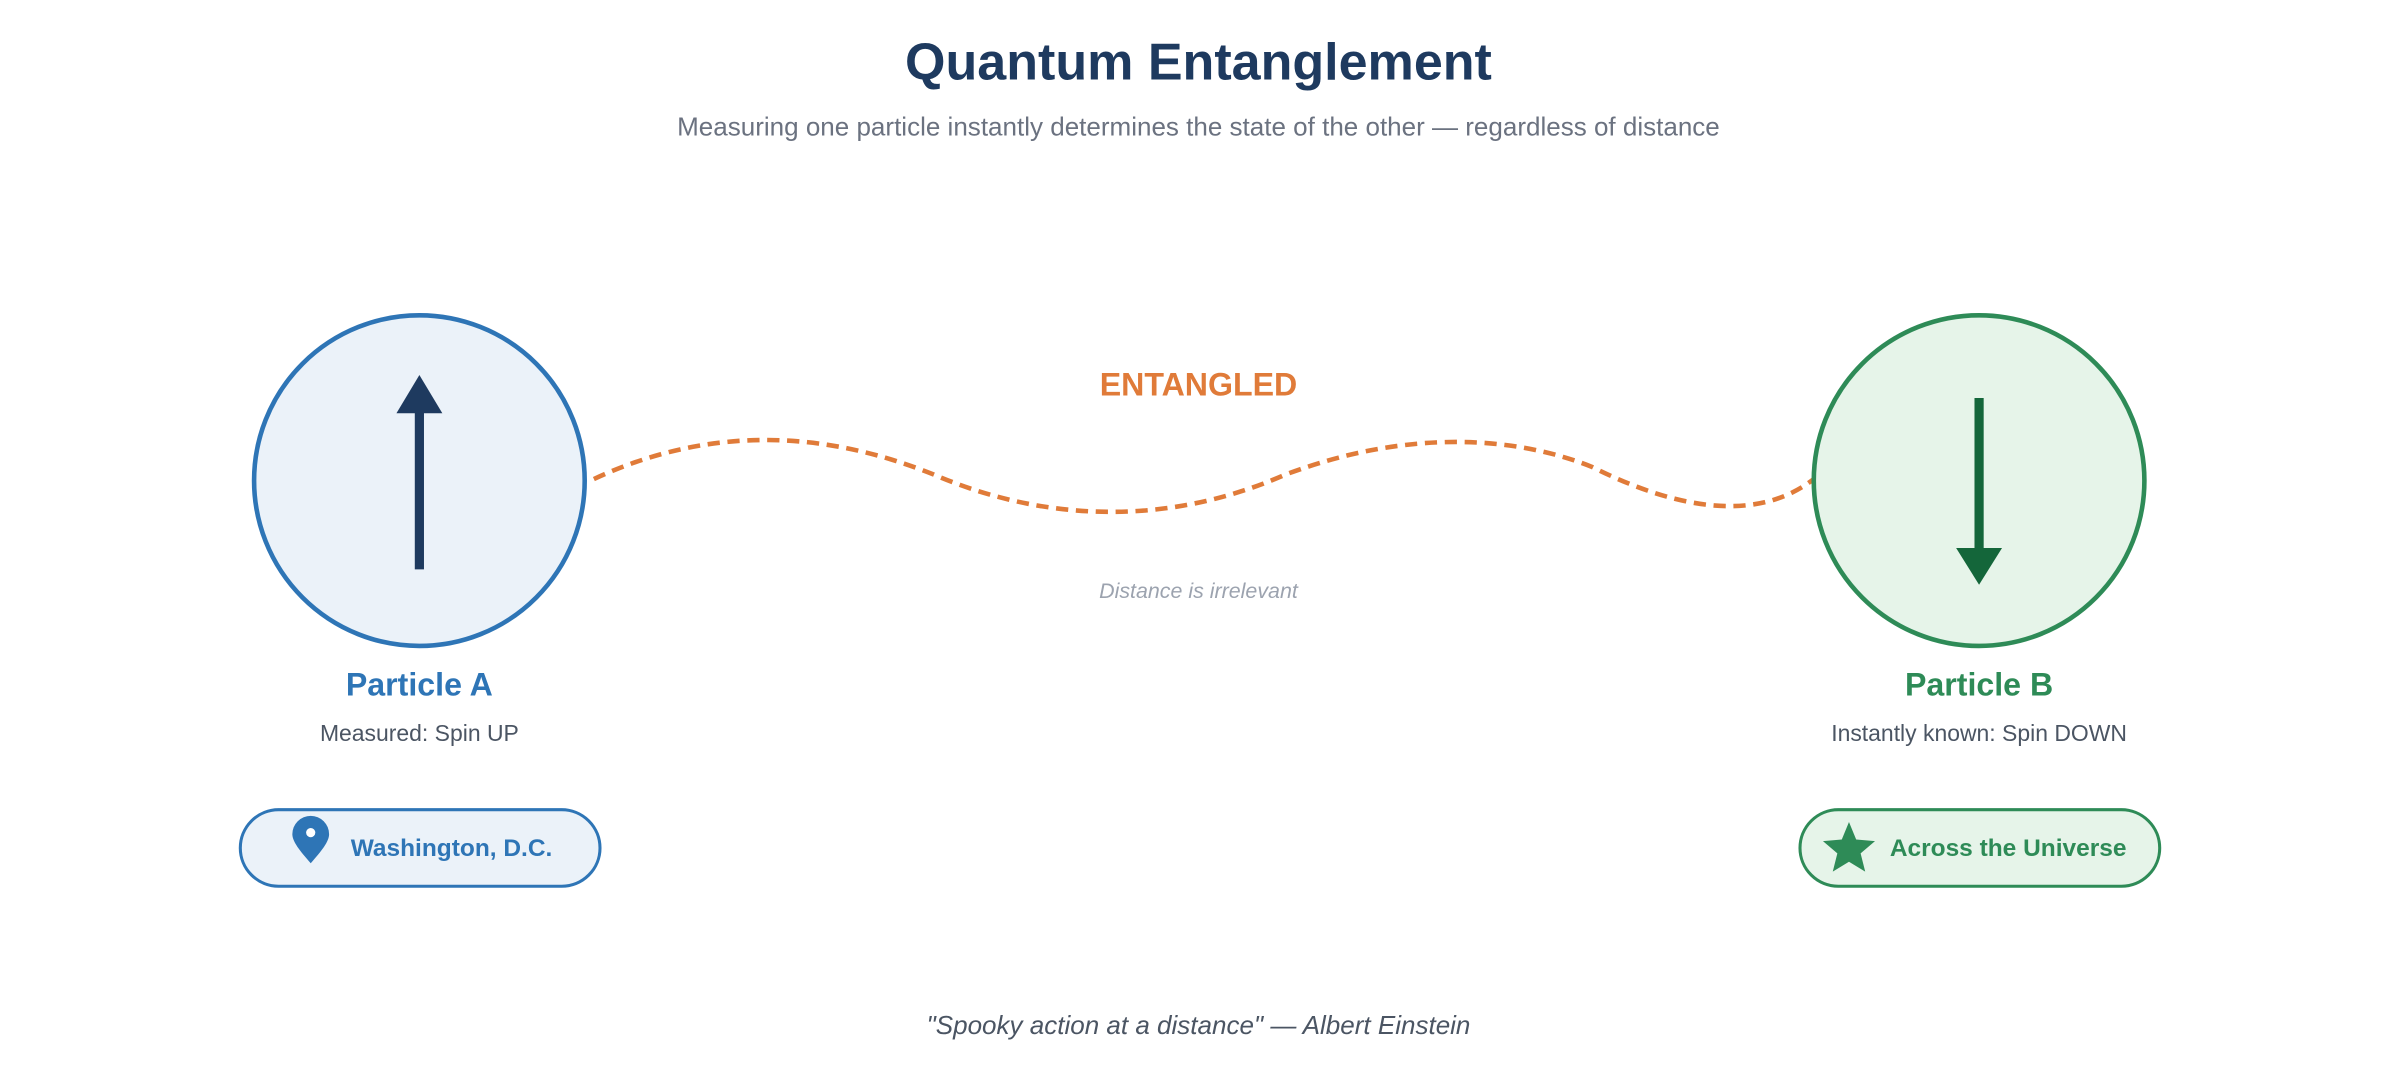  Describe the element at coordinates (311, 839) in the screenshot. I see `pin-icon` at that location.